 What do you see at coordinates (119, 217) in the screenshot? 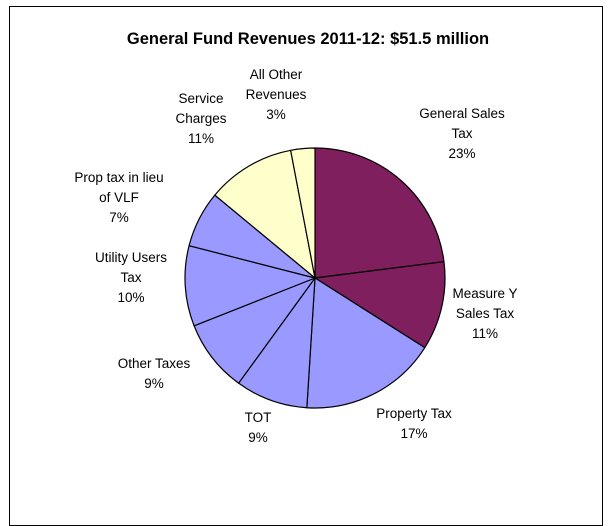
I see `slice-label-7-line-3: 7%` at bounding box center [119, 217].